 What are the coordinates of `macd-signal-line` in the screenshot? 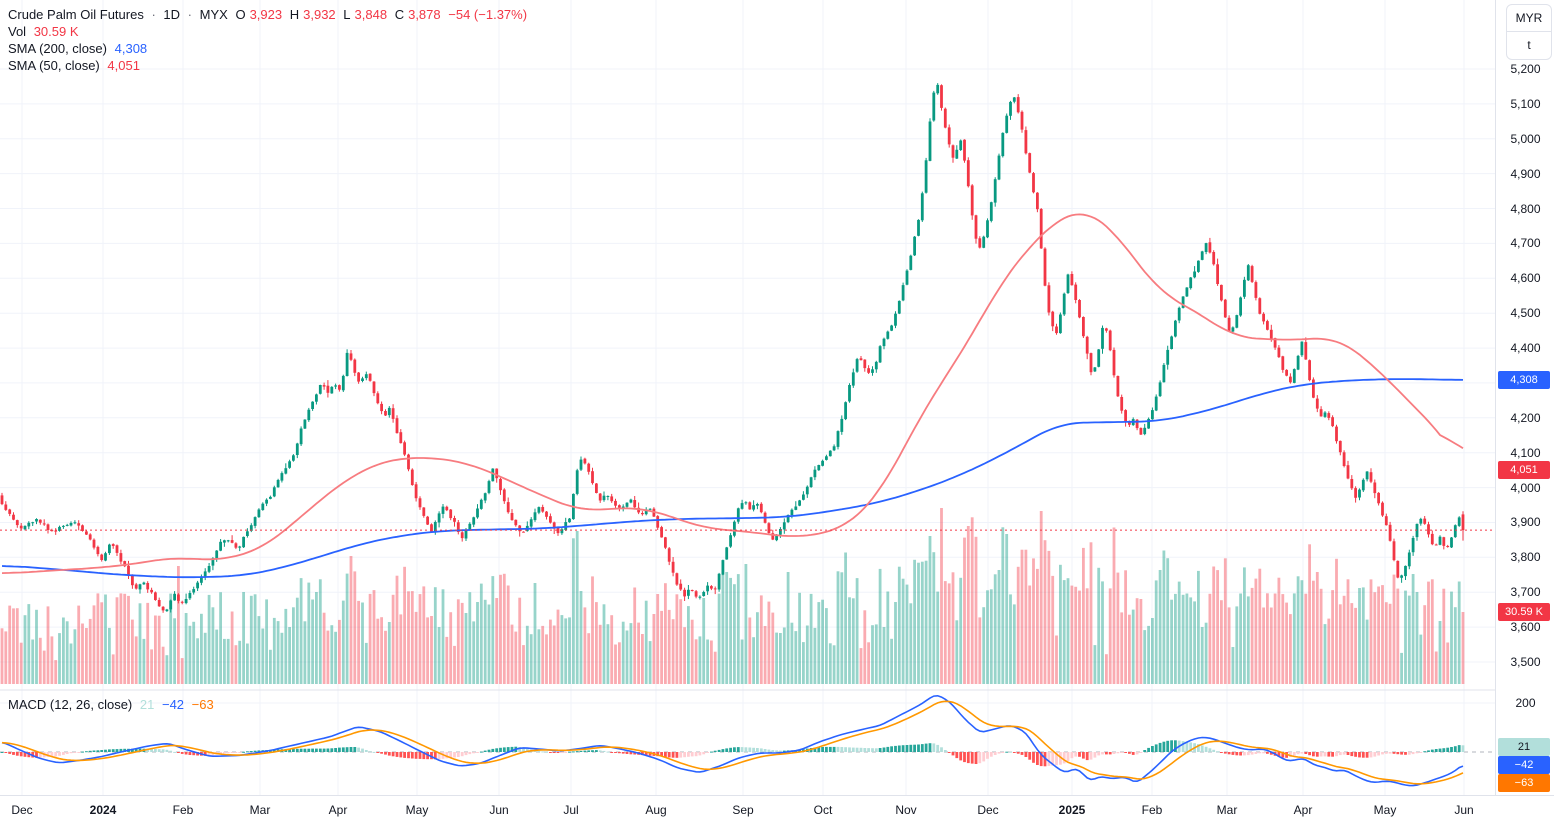 It's located at (732, 742).